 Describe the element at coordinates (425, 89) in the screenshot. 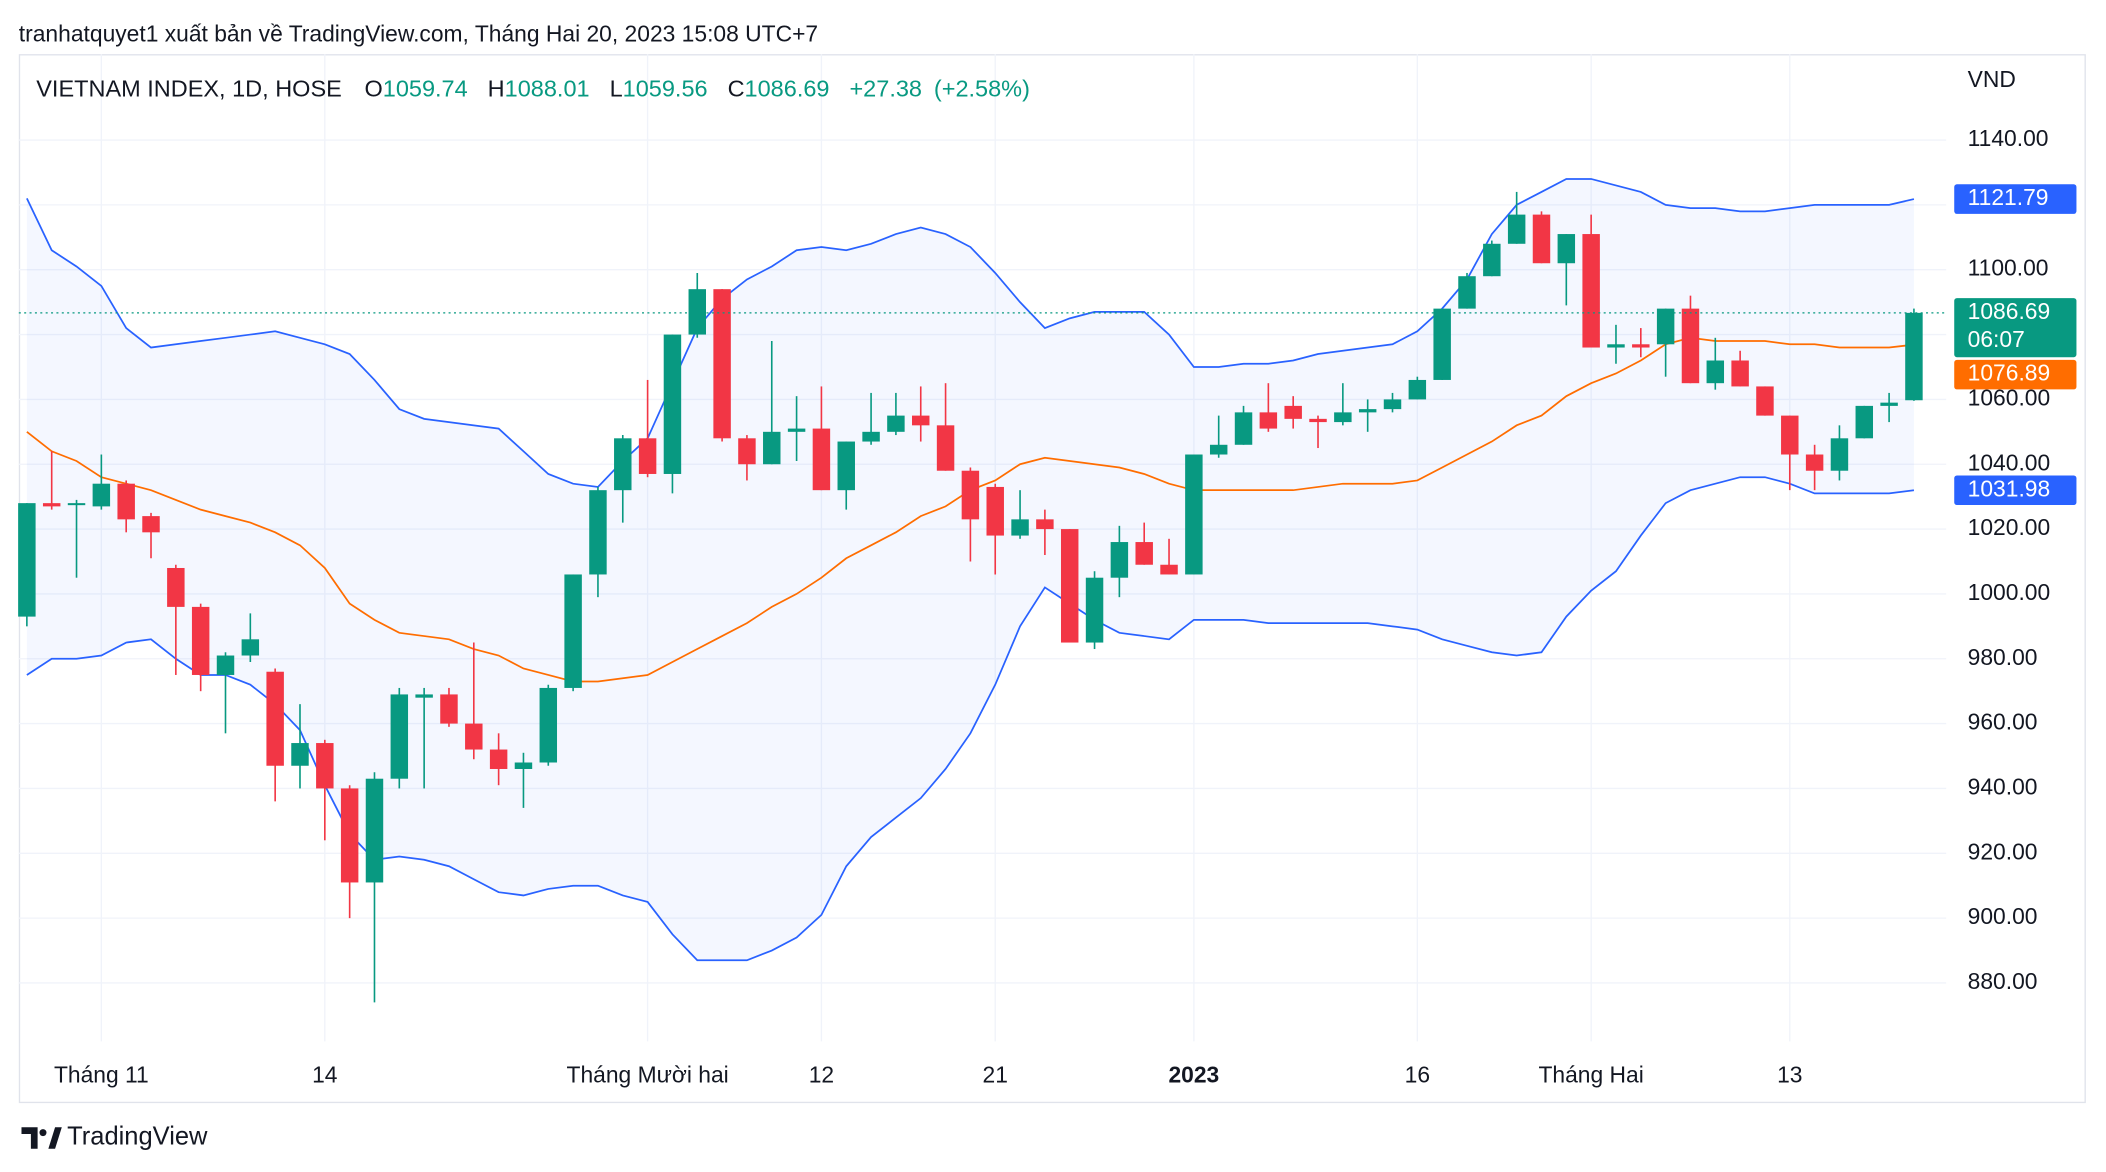

I see `legend-open: 1059.74` at that location.